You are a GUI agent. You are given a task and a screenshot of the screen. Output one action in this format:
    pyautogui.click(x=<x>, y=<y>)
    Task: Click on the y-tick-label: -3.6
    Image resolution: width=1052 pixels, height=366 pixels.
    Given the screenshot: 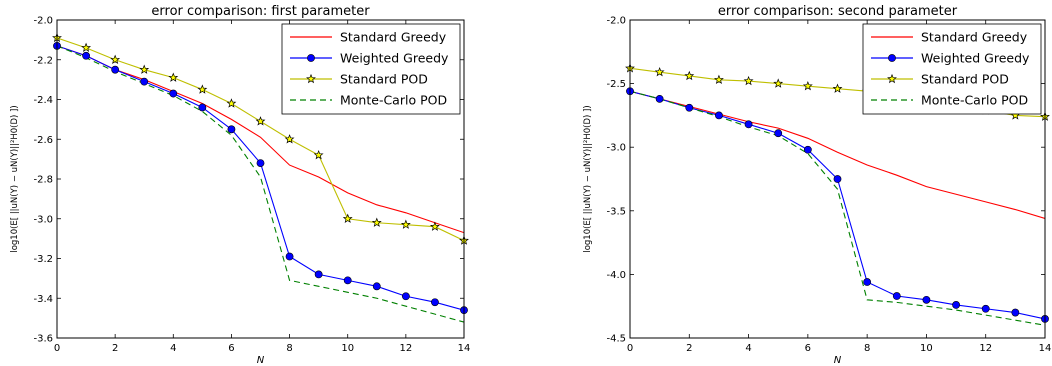 What is the action you would take?
    pyautogui.click(x=43, y=339)
    